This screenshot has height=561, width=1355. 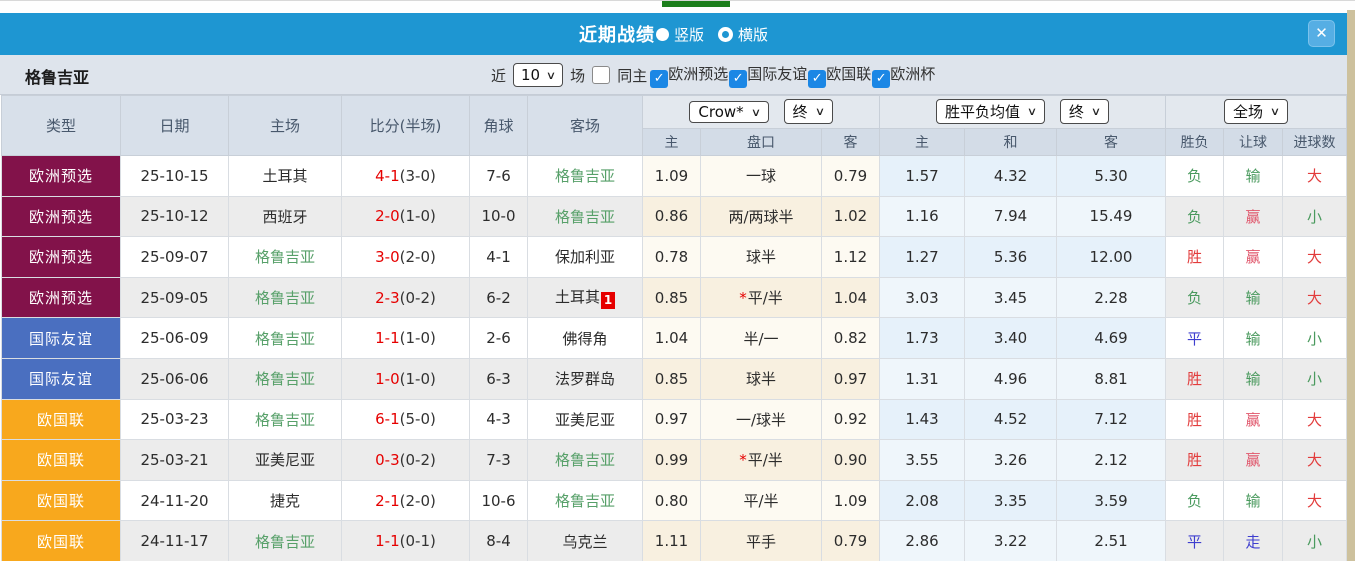 I want to click on cell-avg-home: 1.43, so click(x=922, y=419).